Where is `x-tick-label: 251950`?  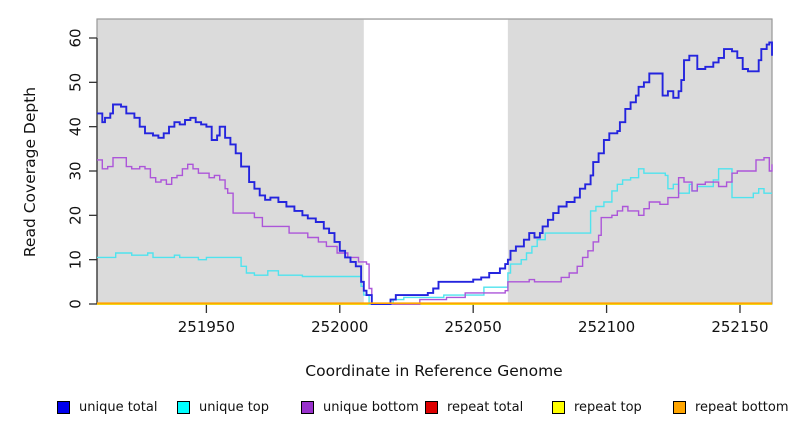
x-tick-label: 251950 is located at coordinates (206, 327).